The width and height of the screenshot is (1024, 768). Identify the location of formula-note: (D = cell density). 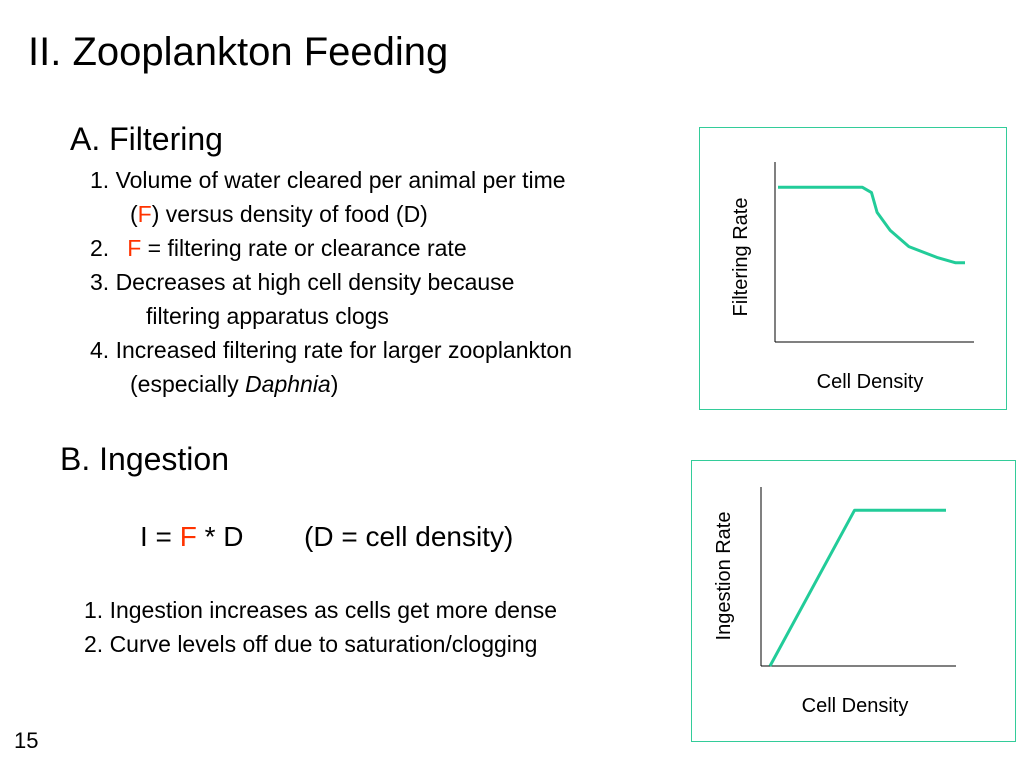
(409, 536).